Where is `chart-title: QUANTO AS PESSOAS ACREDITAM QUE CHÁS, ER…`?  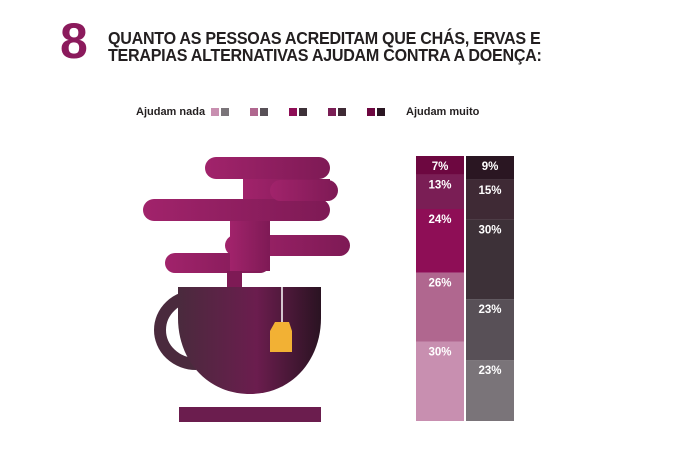 chart-title: QUANTO AS PESSOAS ACREDITAM QUE CHÁS, ER… is located at coordinates (325, 46).